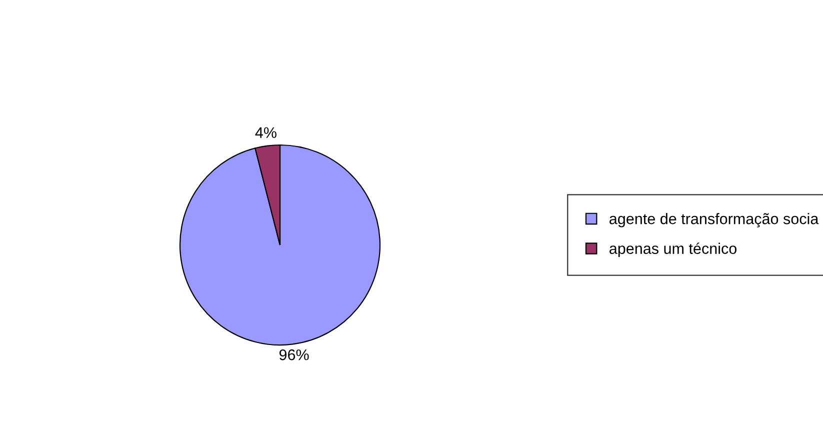  What do you see at coordinates (673, 250) in the screenshot?
I see `legend-label: apenas um técnico` at bounding box center [673, 250].